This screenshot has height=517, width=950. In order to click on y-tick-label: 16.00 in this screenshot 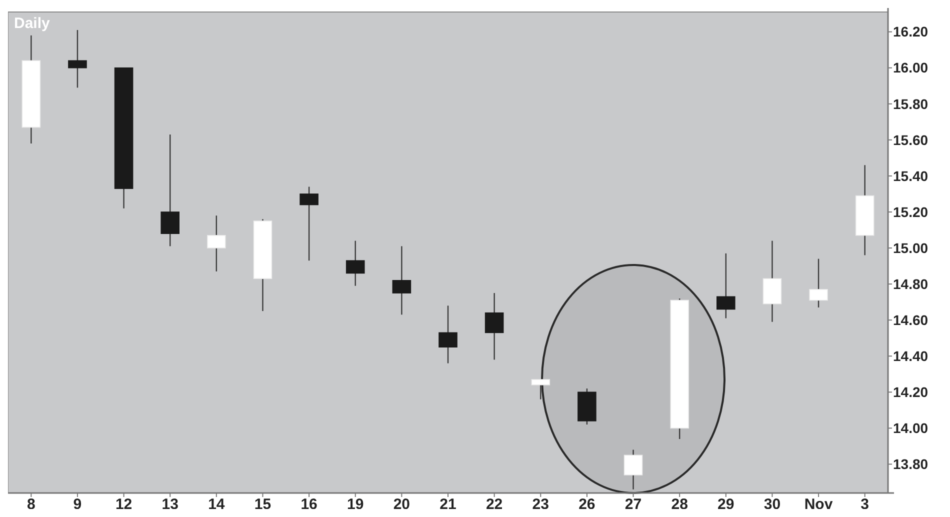, I will do `click(910, 68)`.